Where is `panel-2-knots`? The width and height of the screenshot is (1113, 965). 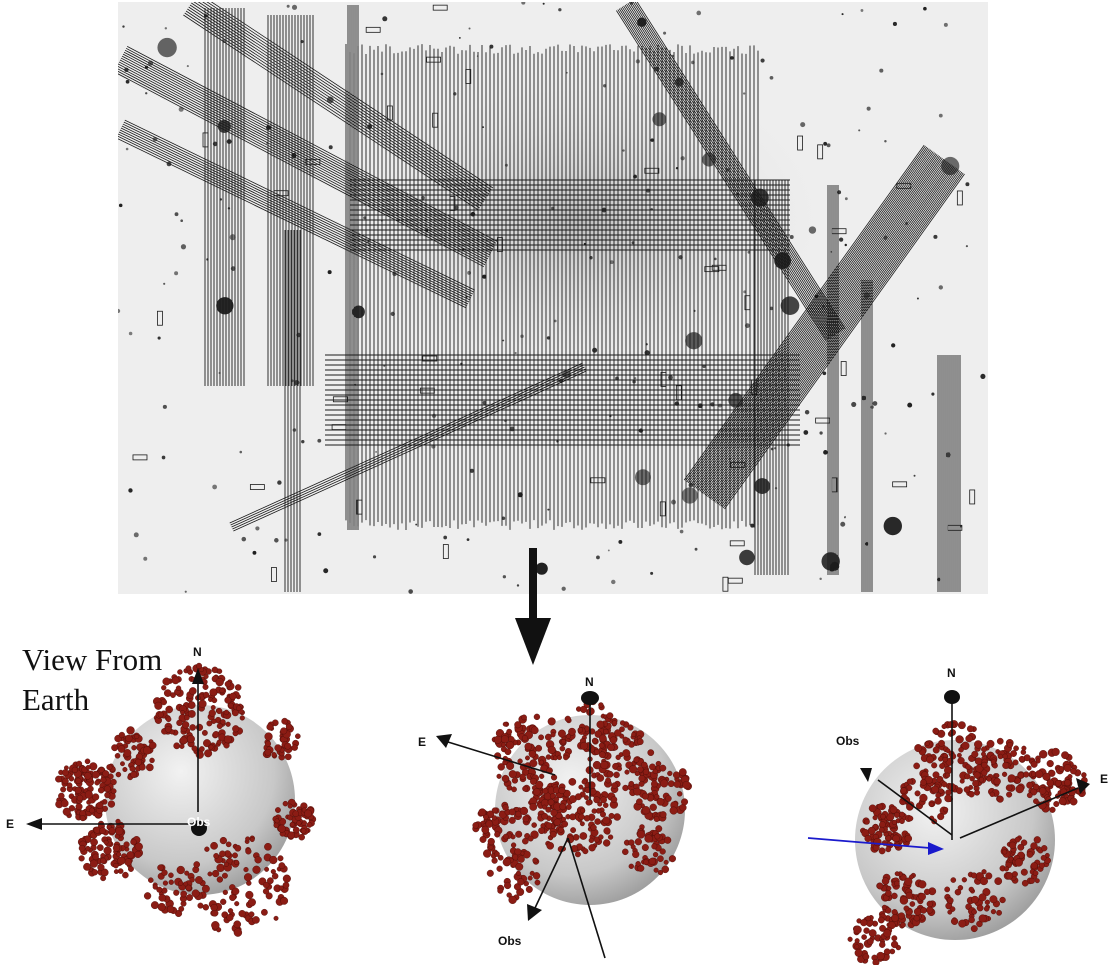
panel-2-knots is located at coordinates (582, 801).